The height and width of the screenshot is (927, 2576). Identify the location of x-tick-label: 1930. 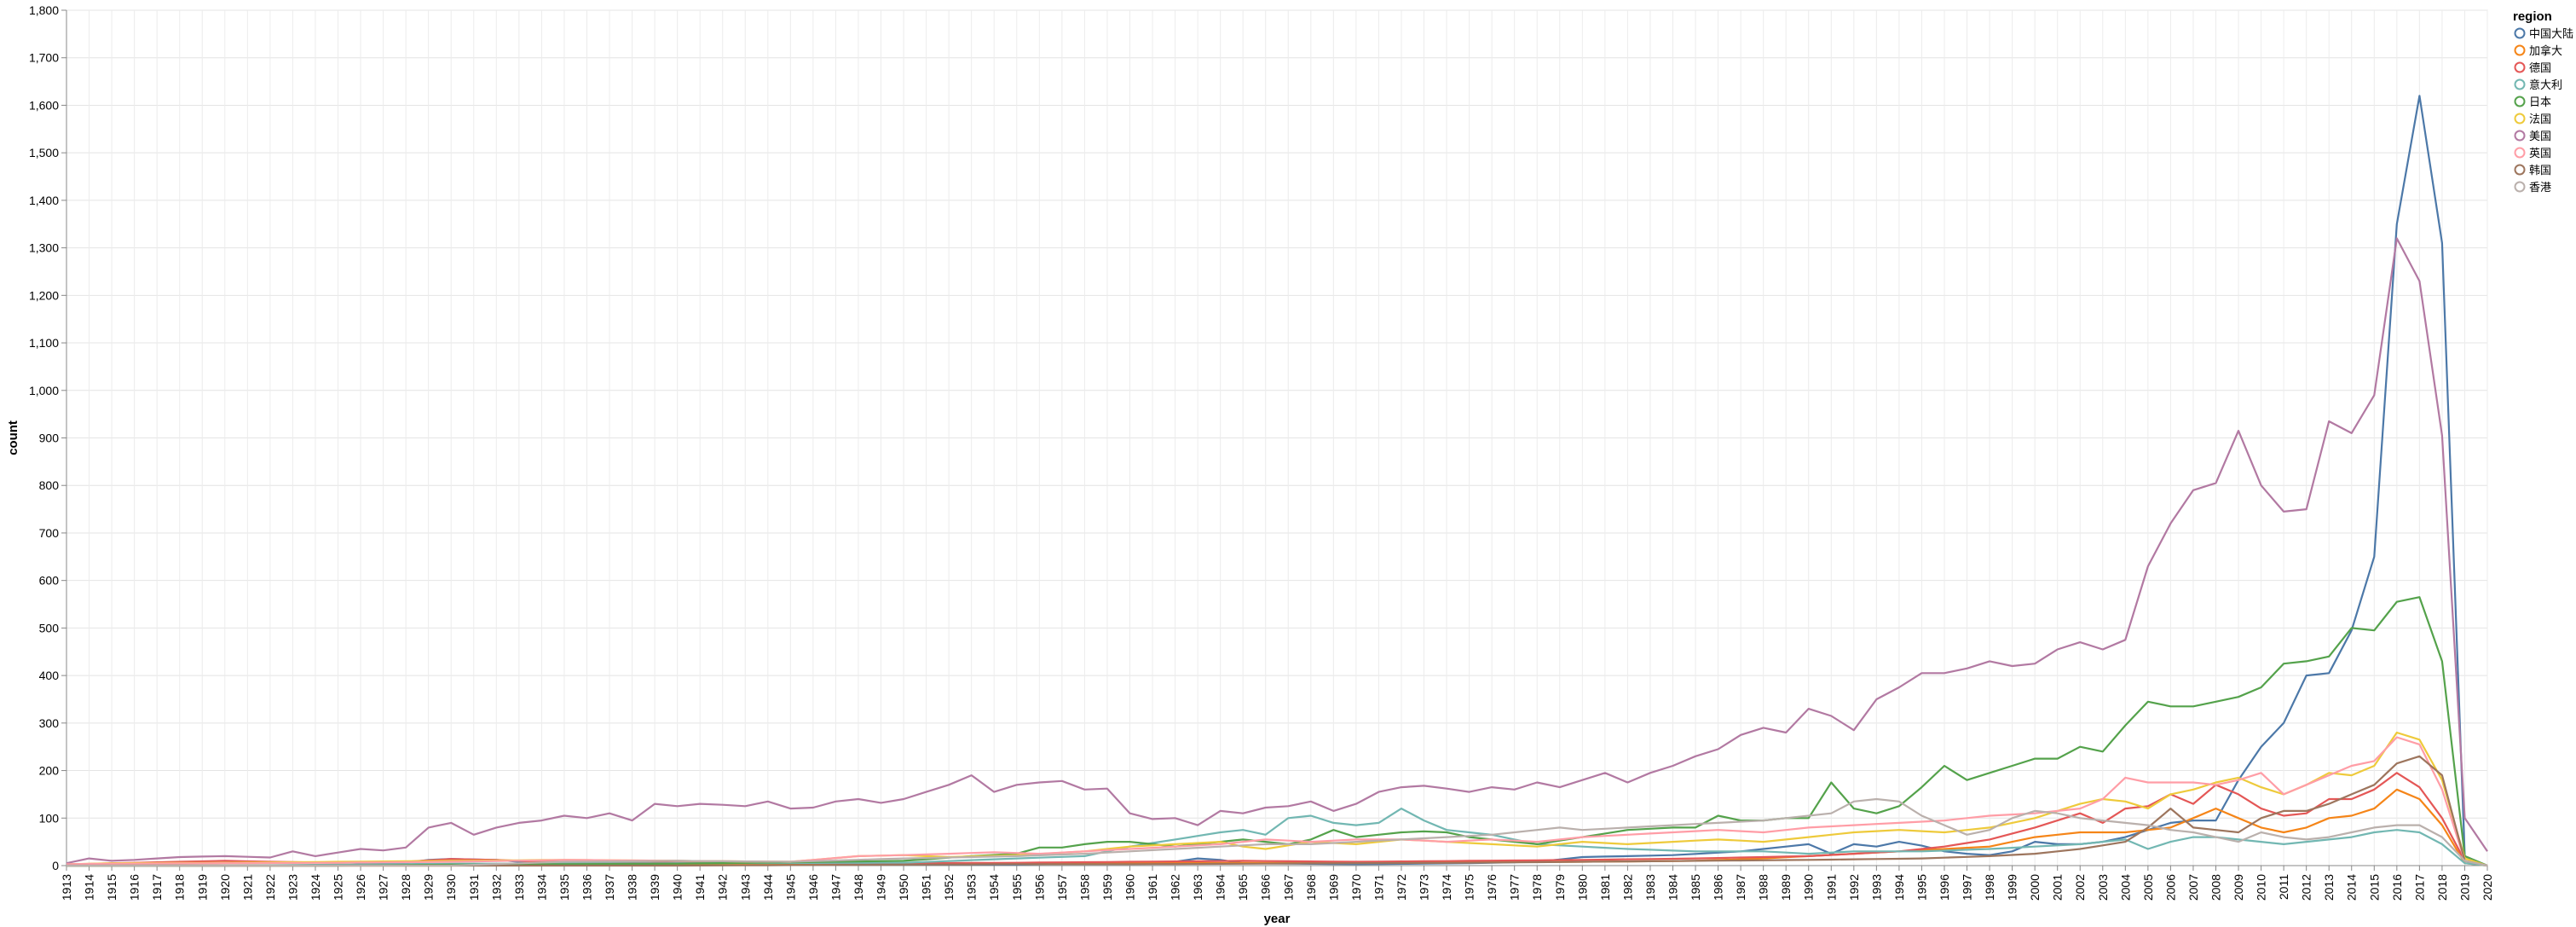
(451, 888).